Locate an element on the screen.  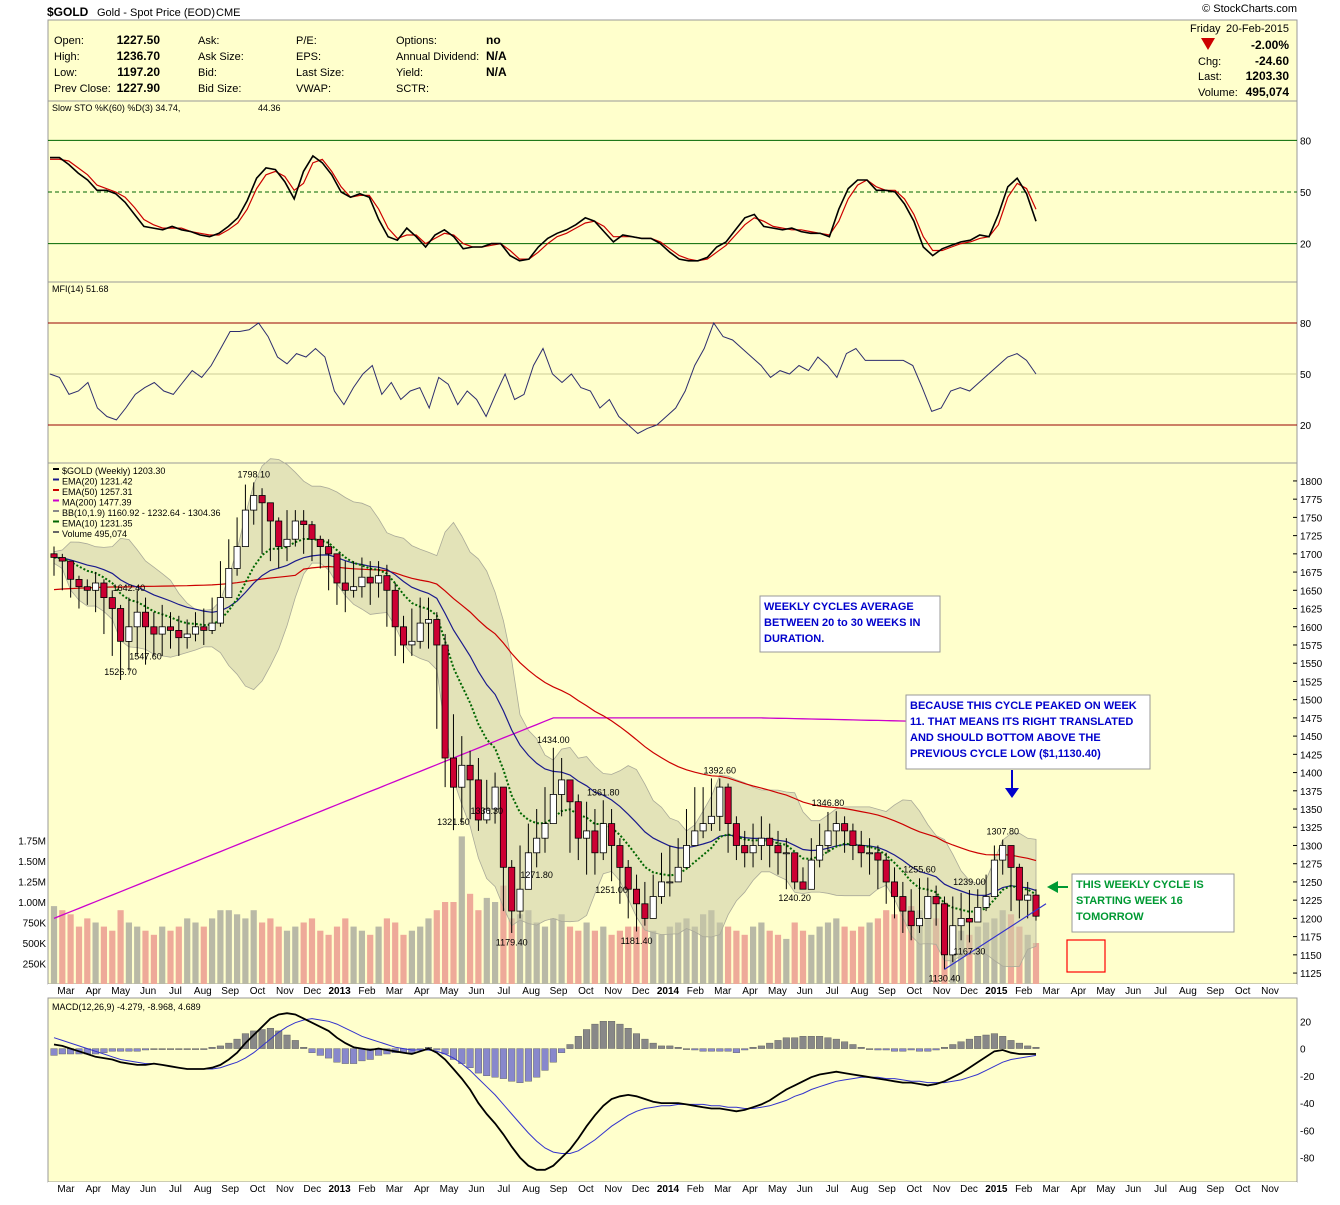
volume-tick-label: 750K is located at coordinates (35, 924).